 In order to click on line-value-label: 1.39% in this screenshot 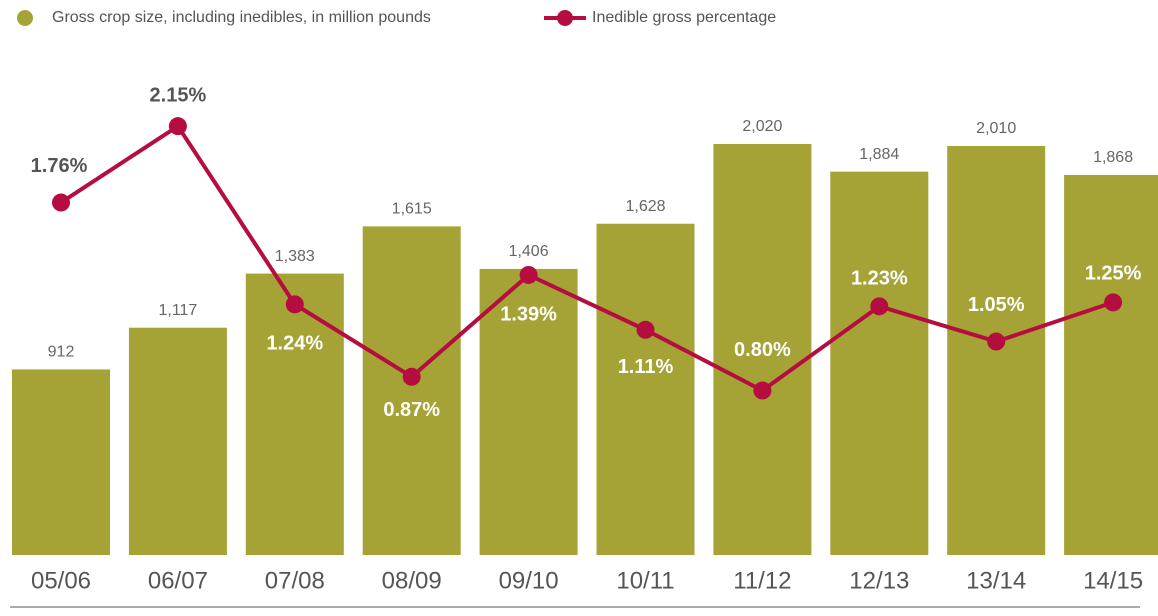, I will do `click(528, 314)`.